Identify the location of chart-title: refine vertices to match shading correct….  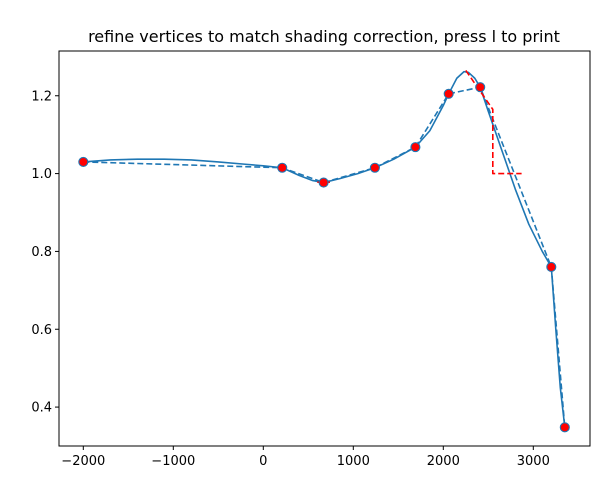
(324, 36).